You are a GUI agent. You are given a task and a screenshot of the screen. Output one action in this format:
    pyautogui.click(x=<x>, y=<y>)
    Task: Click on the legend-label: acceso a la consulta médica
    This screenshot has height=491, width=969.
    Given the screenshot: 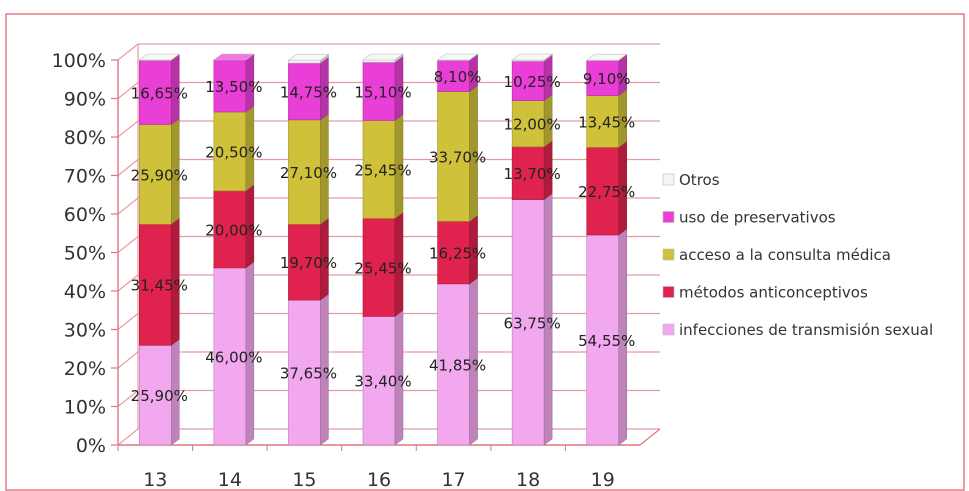 What is the action you would take?
    pyautogui.click(x=785, y=255)
    